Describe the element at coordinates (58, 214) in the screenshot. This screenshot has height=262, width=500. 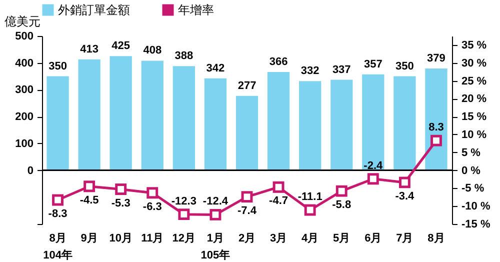
I see `data-label: -8.3` at that location.